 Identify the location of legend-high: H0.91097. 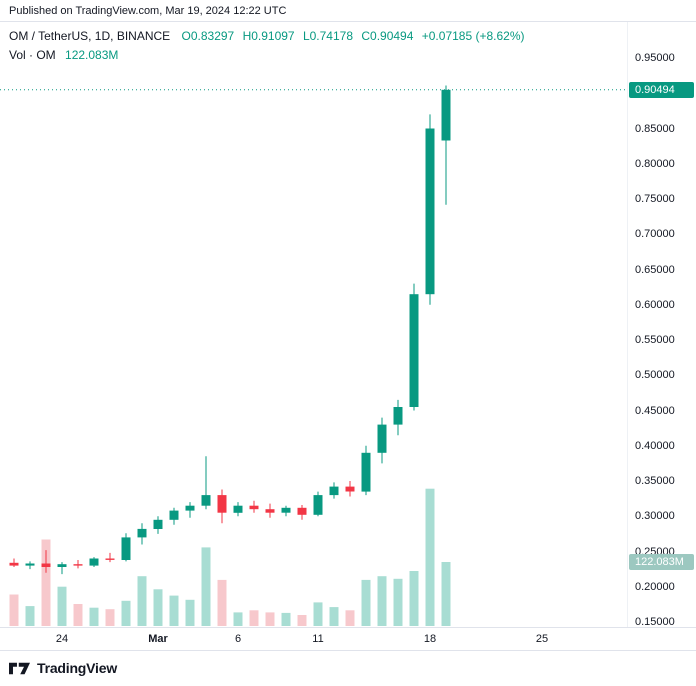
(268, 36).